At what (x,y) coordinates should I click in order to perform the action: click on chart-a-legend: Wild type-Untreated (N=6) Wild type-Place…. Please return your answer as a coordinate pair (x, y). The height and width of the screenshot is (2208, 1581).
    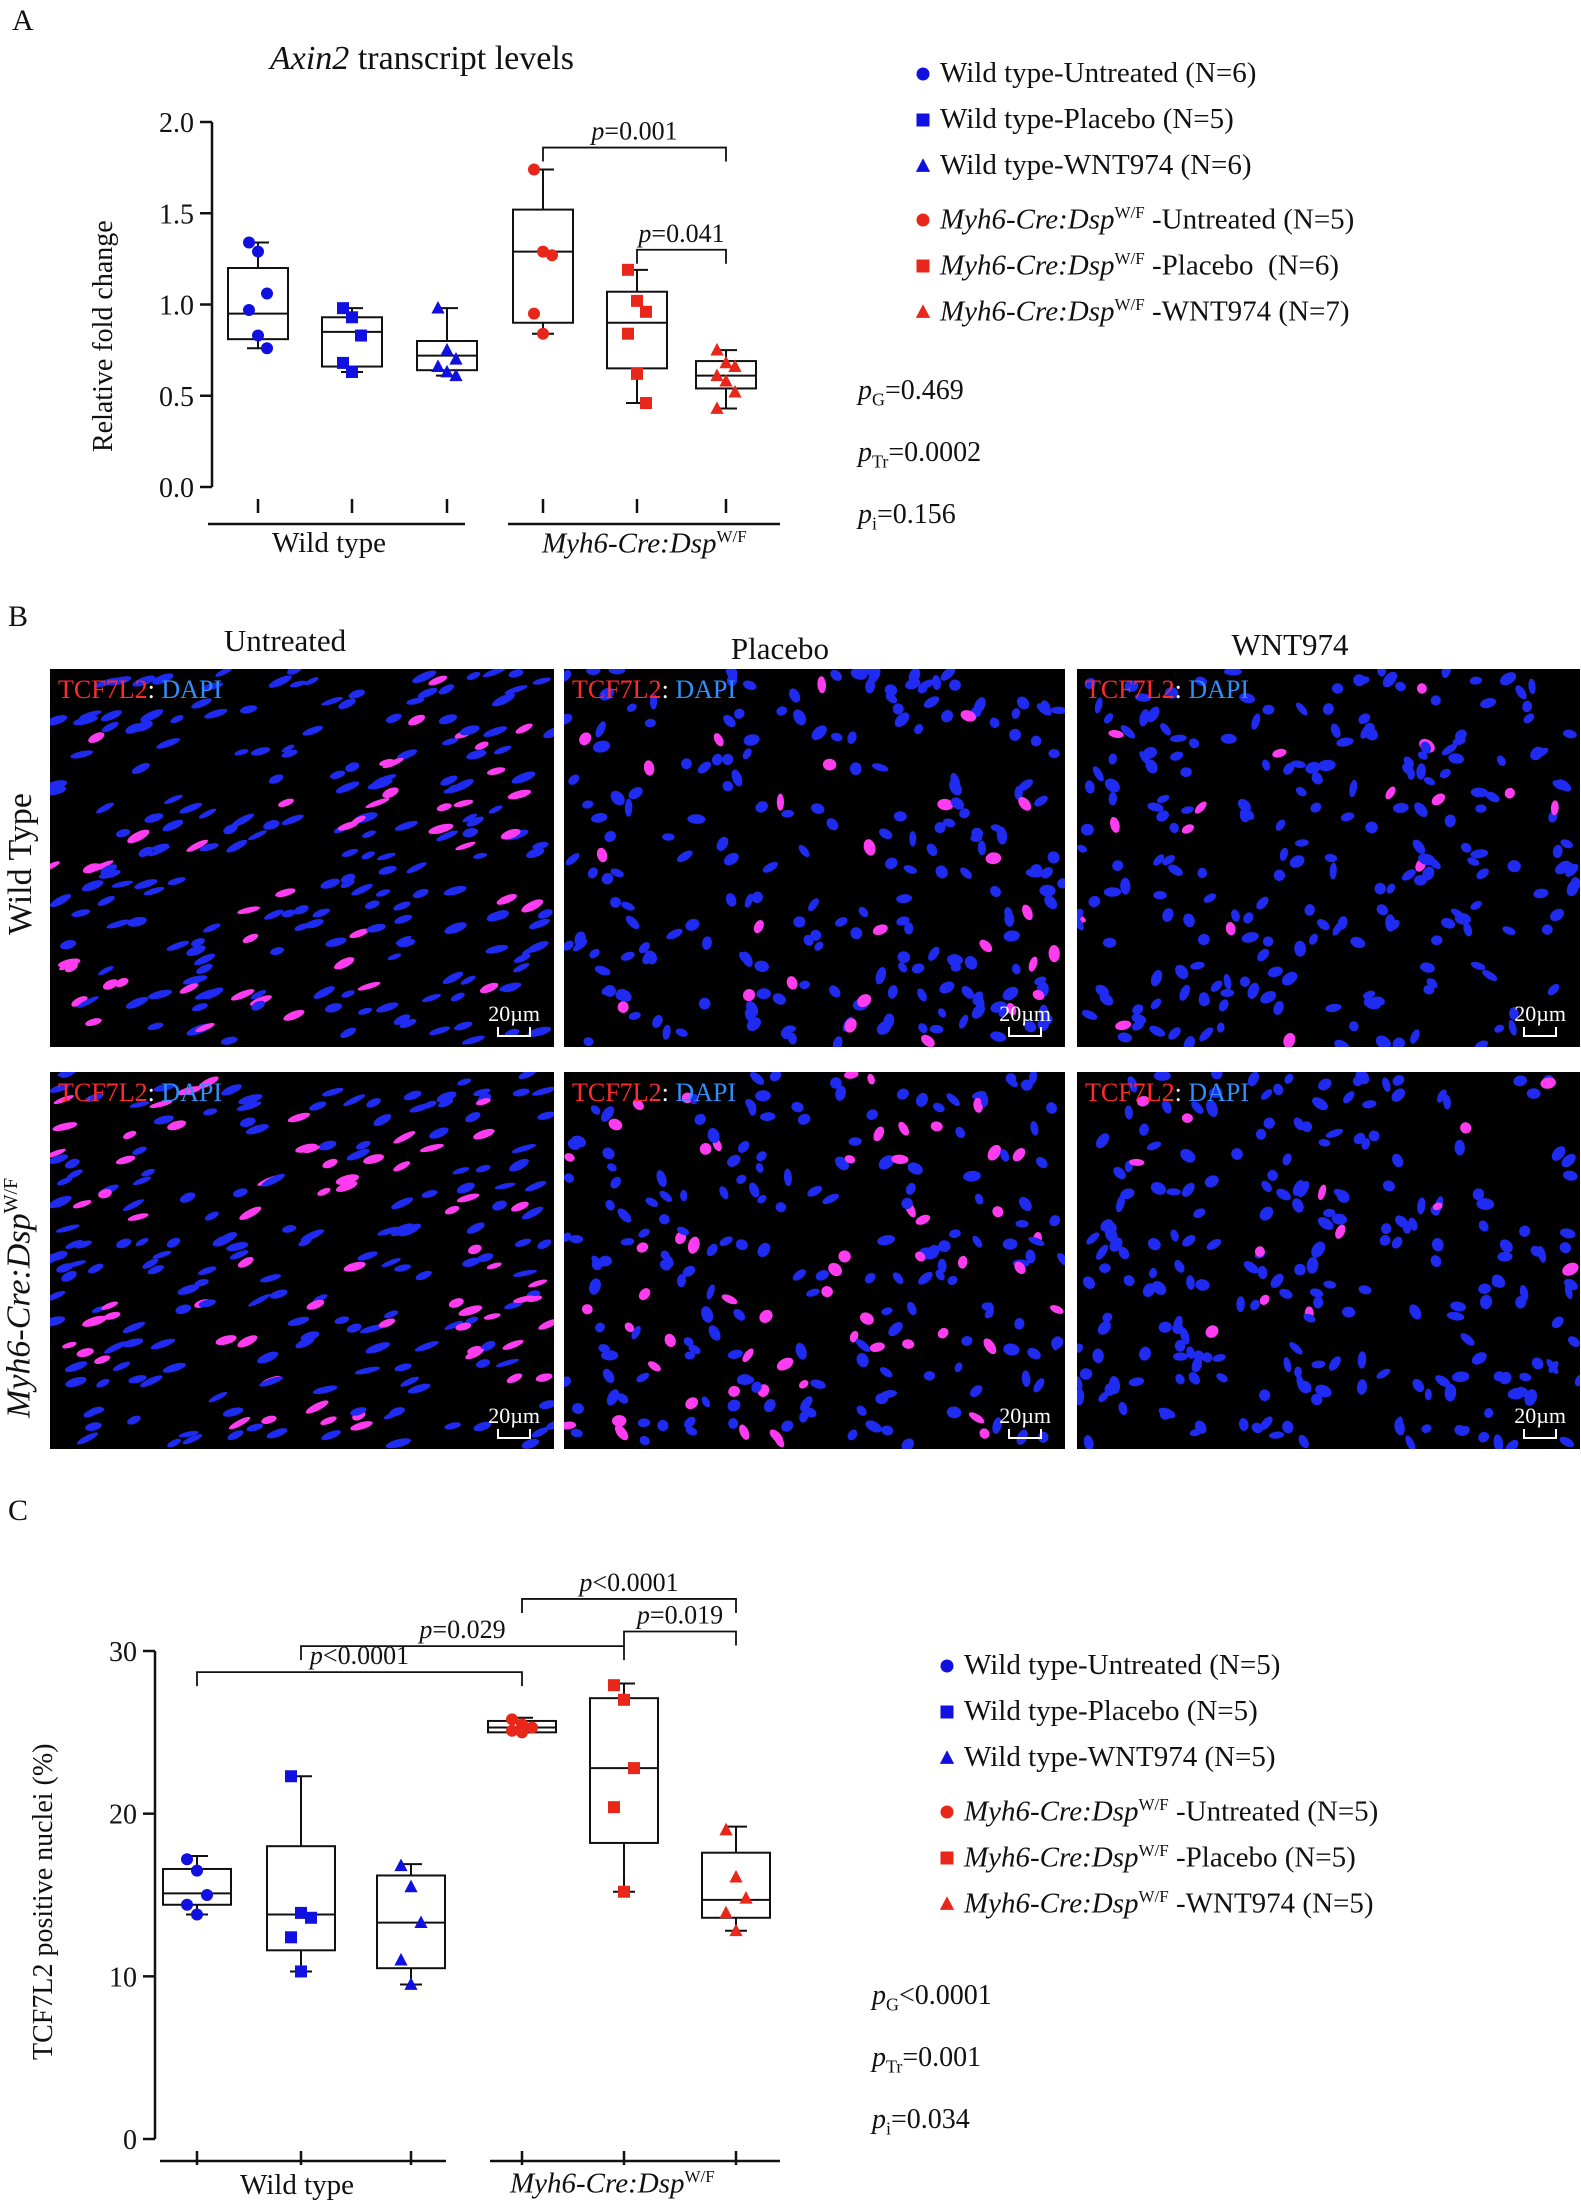
    Looking at the image, I should click on (1130, 192).